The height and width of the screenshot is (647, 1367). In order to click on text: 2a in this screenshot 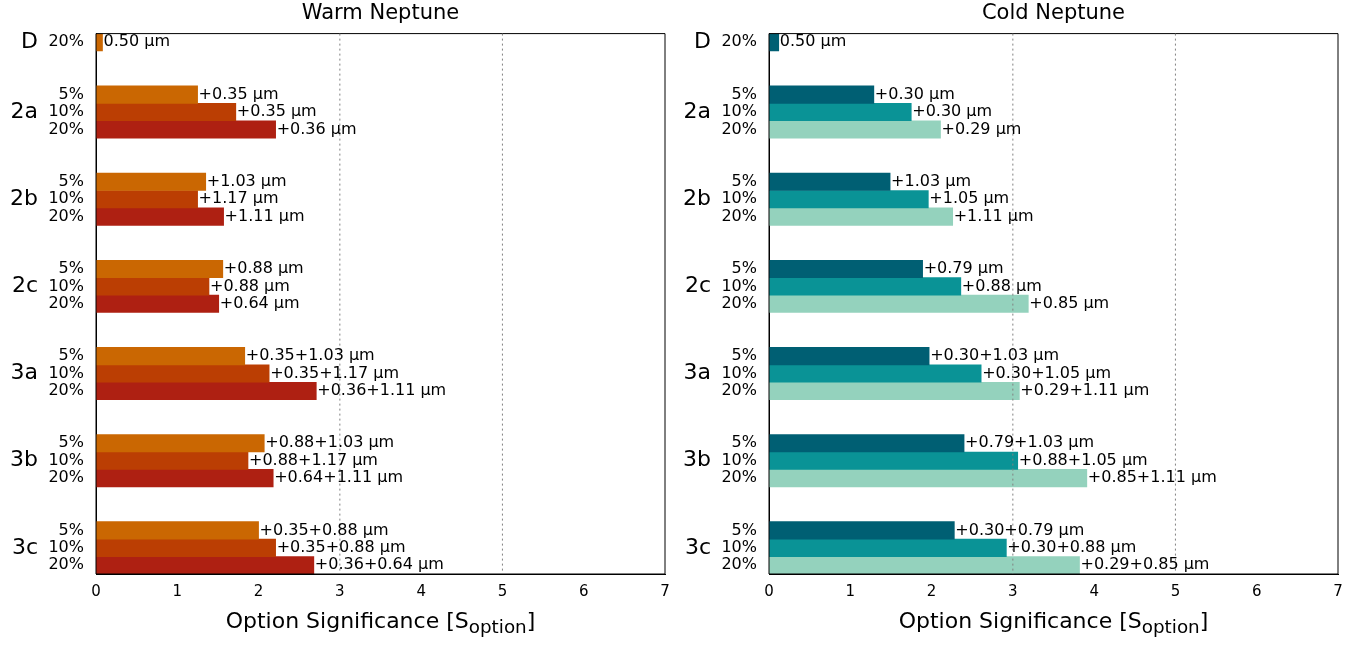, I will do `click(697, 110)`.